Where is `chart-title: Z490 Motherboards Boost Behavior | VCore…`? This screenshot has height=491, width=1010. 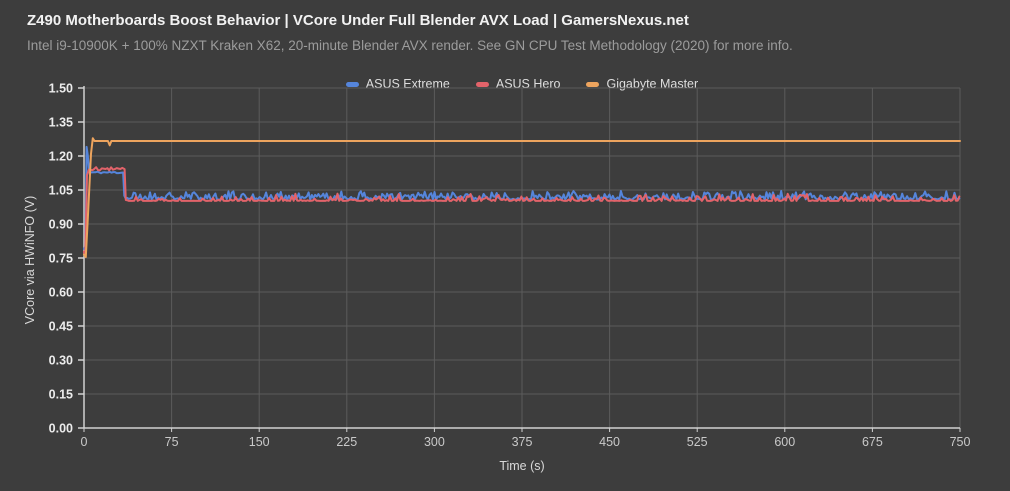
chart-title: Z490 Motherboards Boost Behavior | VCore… is located at coordinates (358, 20).